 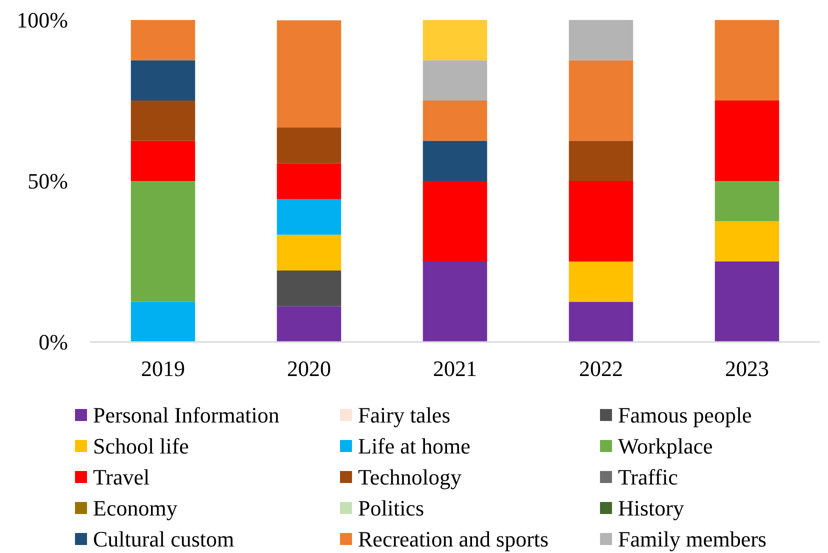 What do you see at coordinates (404, 415) in the screenshot?
I see `legend-label: Fairy tales` at bounding box center [404, 415].